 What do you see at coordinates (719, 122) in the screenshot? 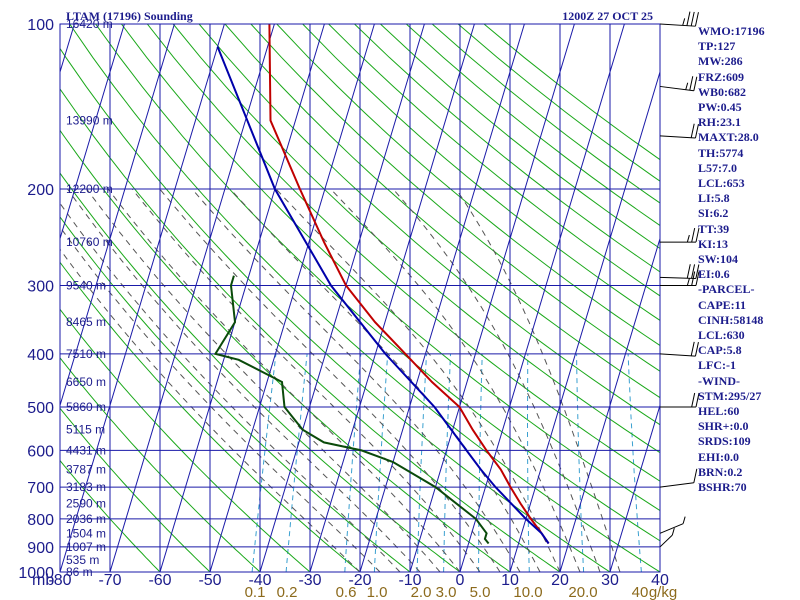
I see `index-row: RH:23.1` at bounding box center [719, 122].